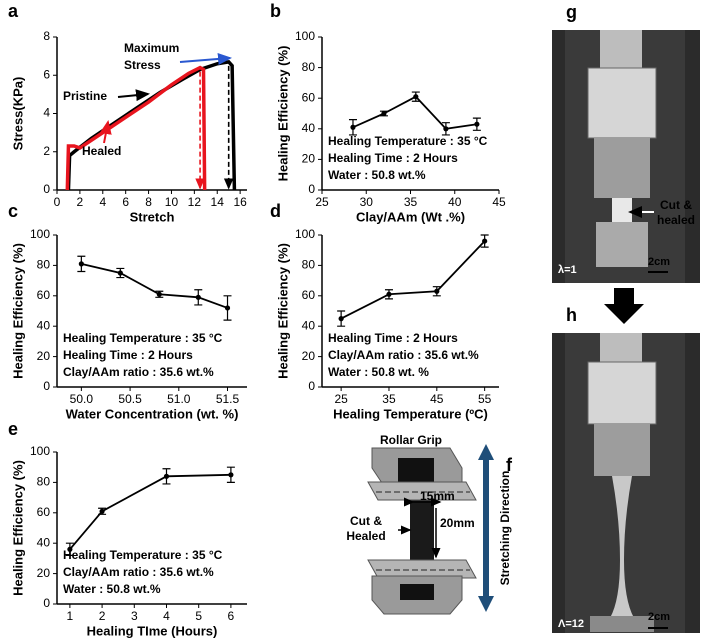 This screenshot has width=708, height=640. I want to click on y-tick-label: 6, so click(46, 74).